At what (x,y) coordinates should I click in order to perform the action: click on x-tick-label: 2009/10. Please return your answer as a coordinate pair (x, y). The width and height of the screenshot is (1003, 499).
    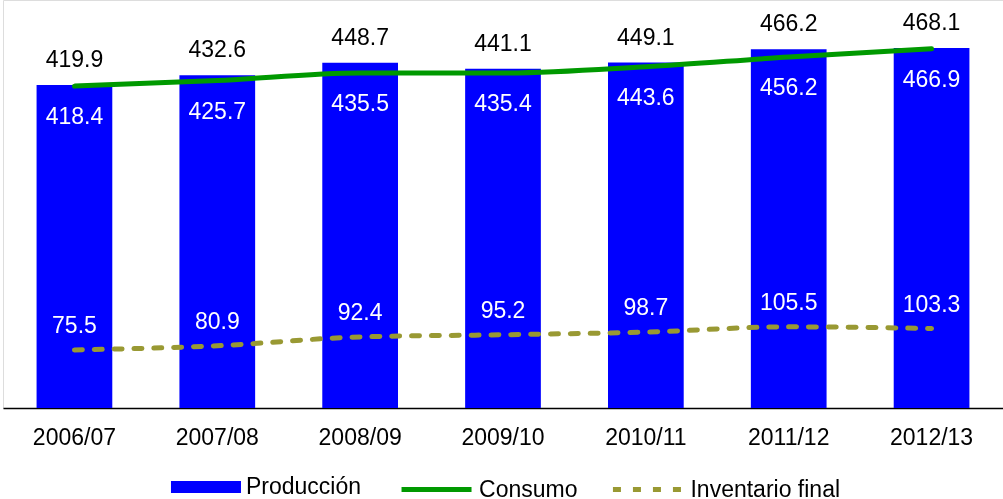
    Looking at the image, I should click on (503, 436).